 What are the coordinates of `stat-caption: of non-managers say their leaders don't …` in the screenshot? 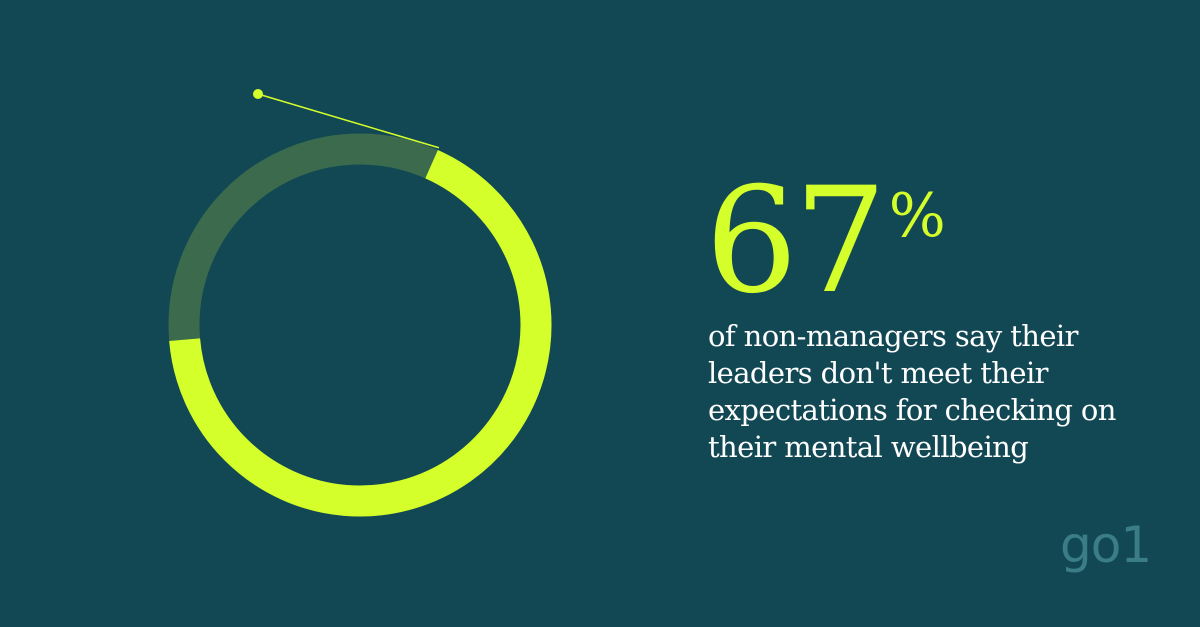 It's located at (918, 392).